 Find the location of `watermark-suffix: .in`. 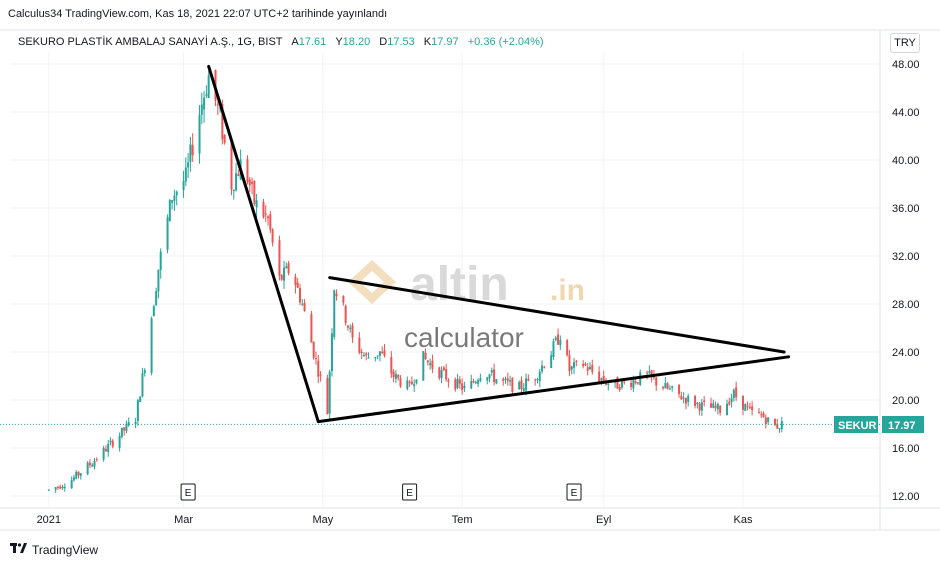

watermark-suffix: .in is located at coordinates (567, 290).